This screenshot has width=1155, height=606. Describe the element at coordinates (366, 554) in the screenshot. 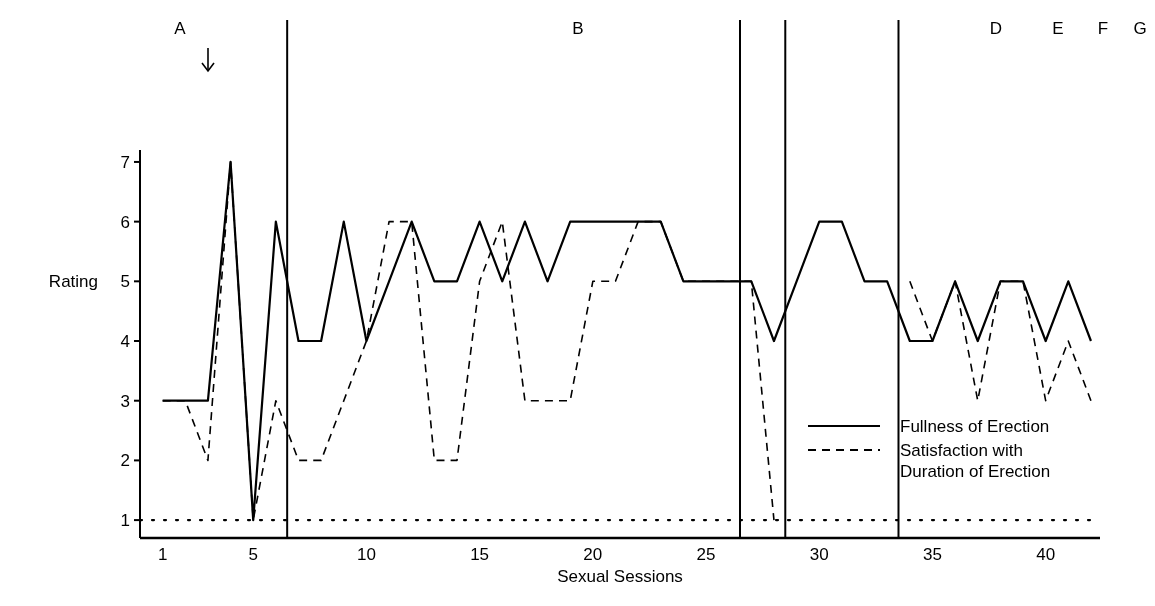

I see `x-tick-label: 10` at that location.